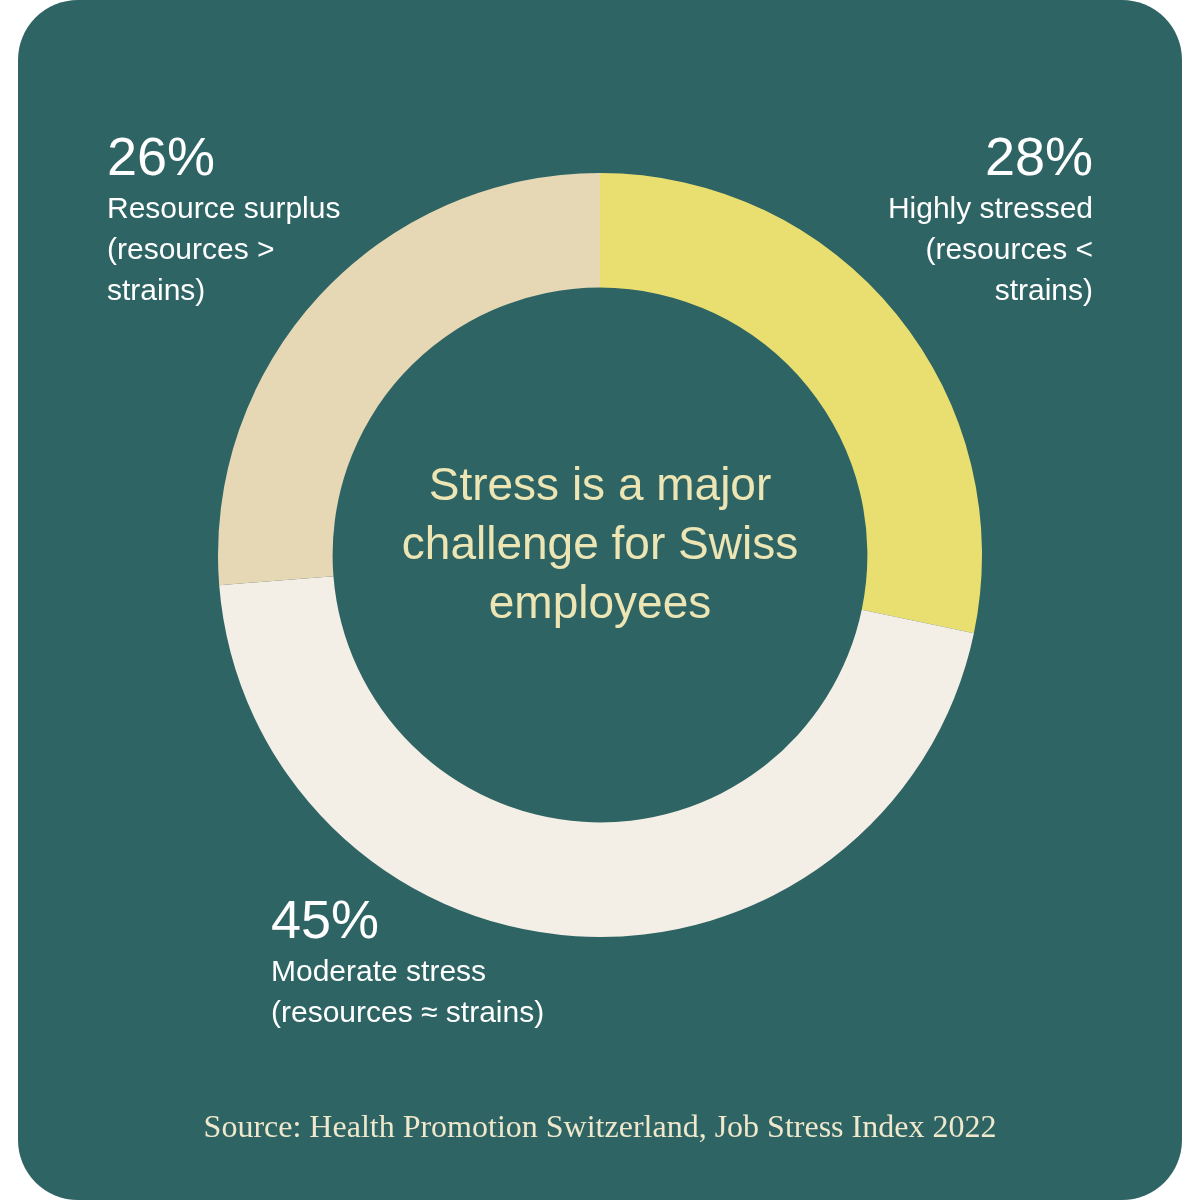 The height and width of the screenshot is (1200, 1200). Describe the element at coordinates (162, 156) in the screenshot. I see `data-label: 26%` at that location.